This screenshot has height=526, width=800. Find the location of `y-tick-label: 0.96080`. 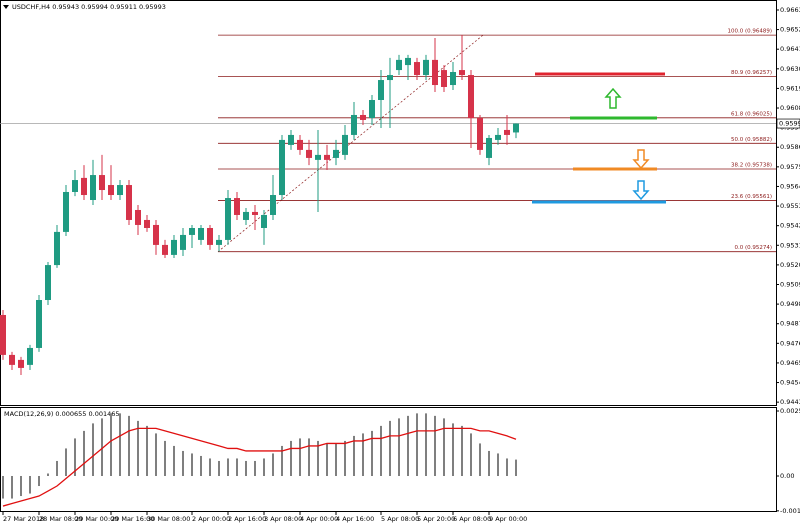

y-tick-label: 0.96080 is located at coordinates (790, 108).